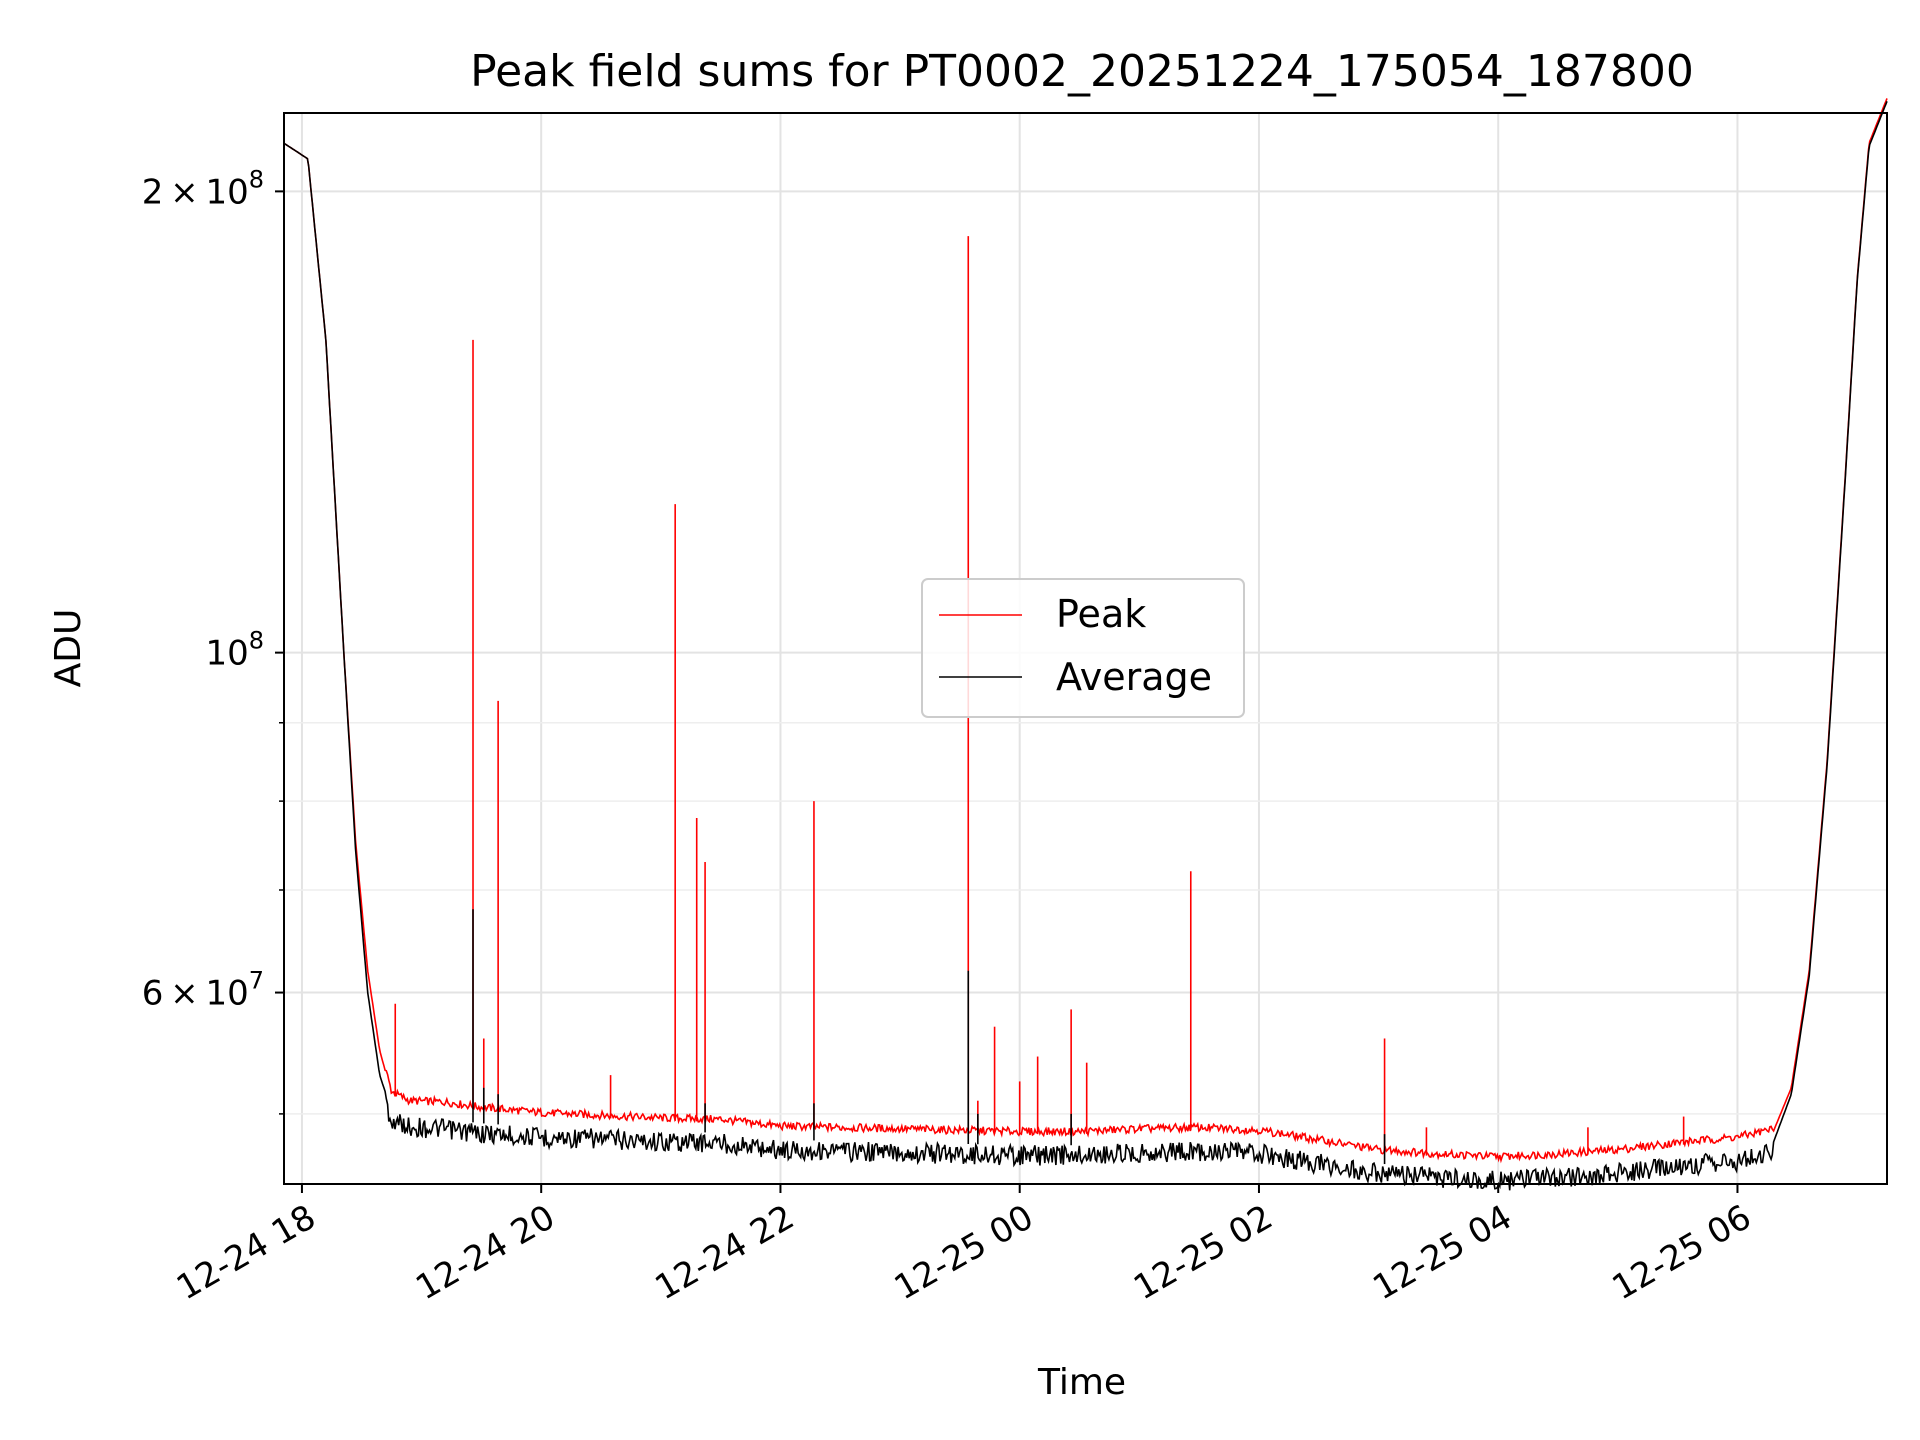 The image size is (1920, 1440). I want to click on legend-box, so click(1083, 648).